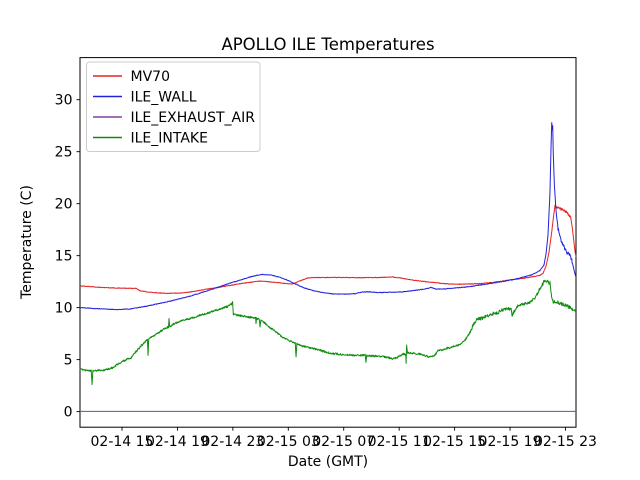 The height and width of the screenshot is (480, 640). Describe the element at coordinates (164, 98) in the screenshot. I see `legend-label-ile_wall: ILE_WALL` at that location.